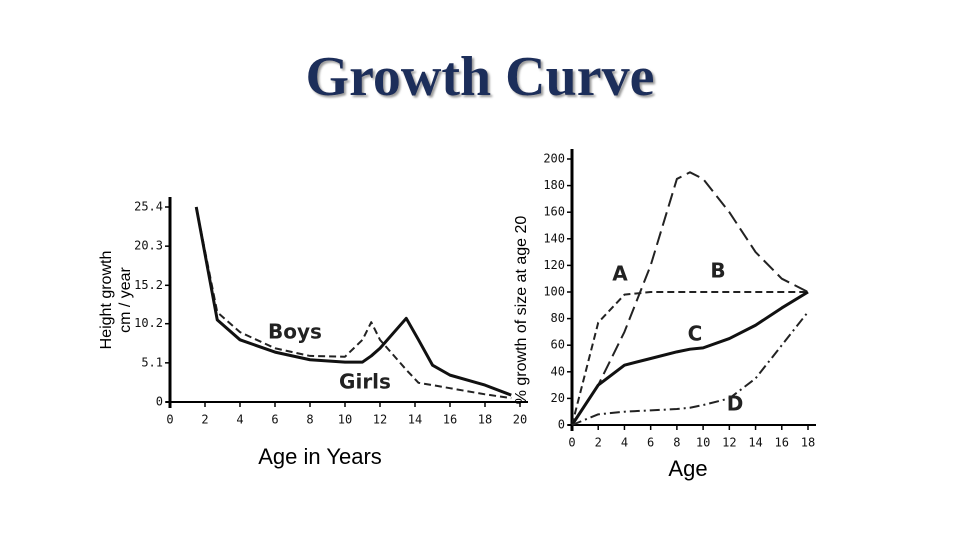 This screenshot has width=960, height=540. I want to click on x-tick-label: 20, so click(520, 420).